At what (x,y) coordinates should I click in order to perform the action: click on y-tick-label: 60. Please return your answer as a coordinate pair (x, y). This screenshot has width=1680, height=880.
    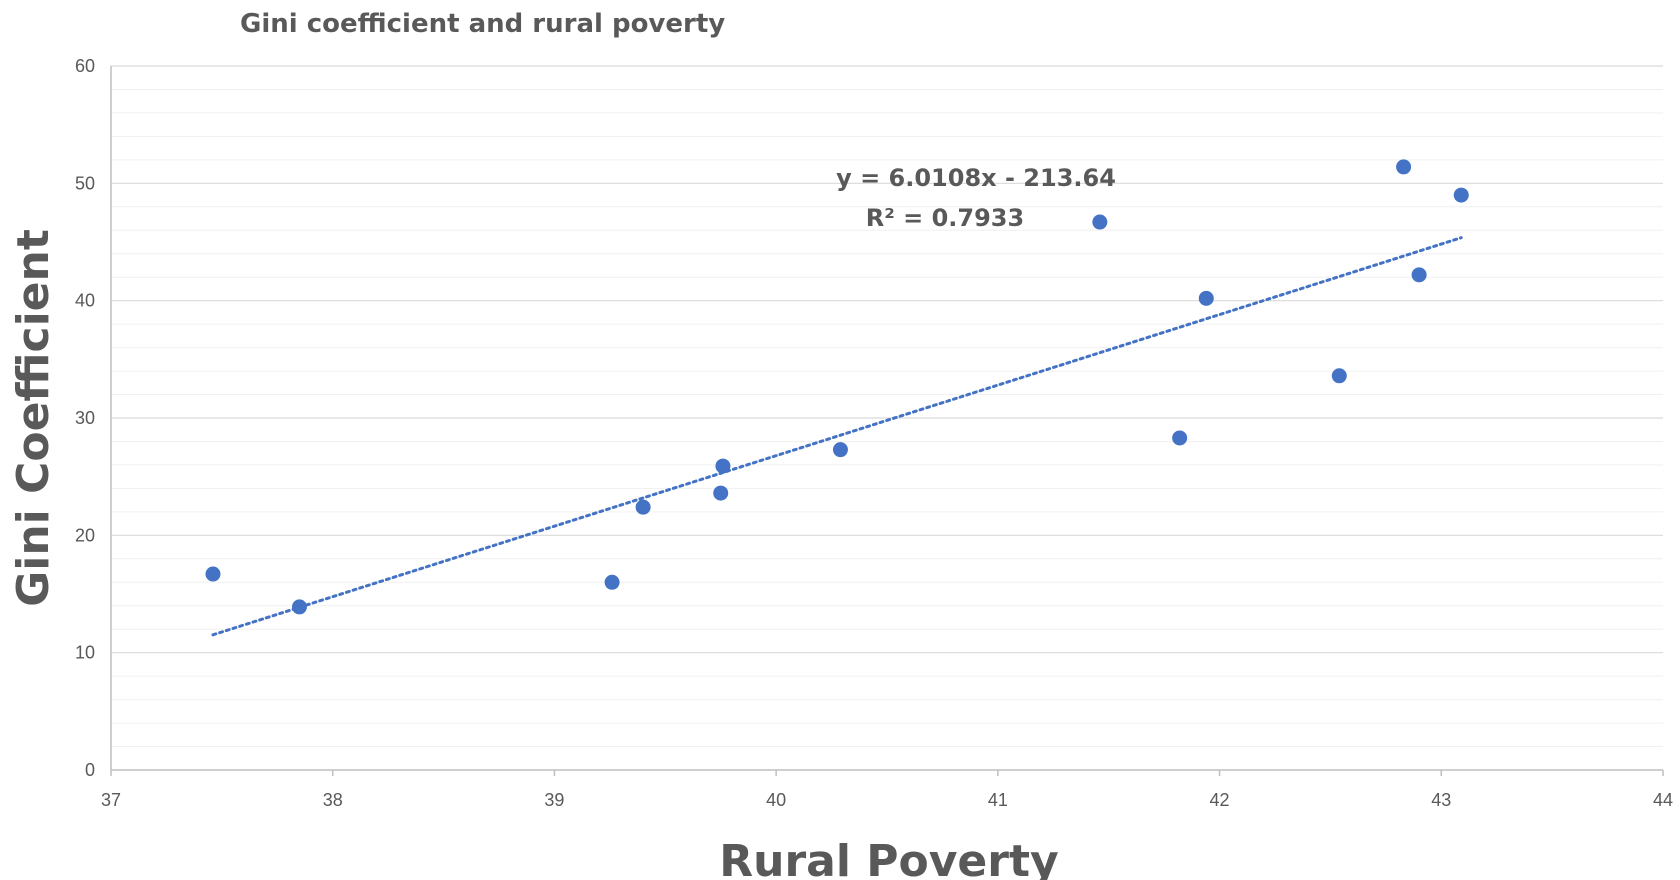
    Looking at the image, I should click on (85, 66).